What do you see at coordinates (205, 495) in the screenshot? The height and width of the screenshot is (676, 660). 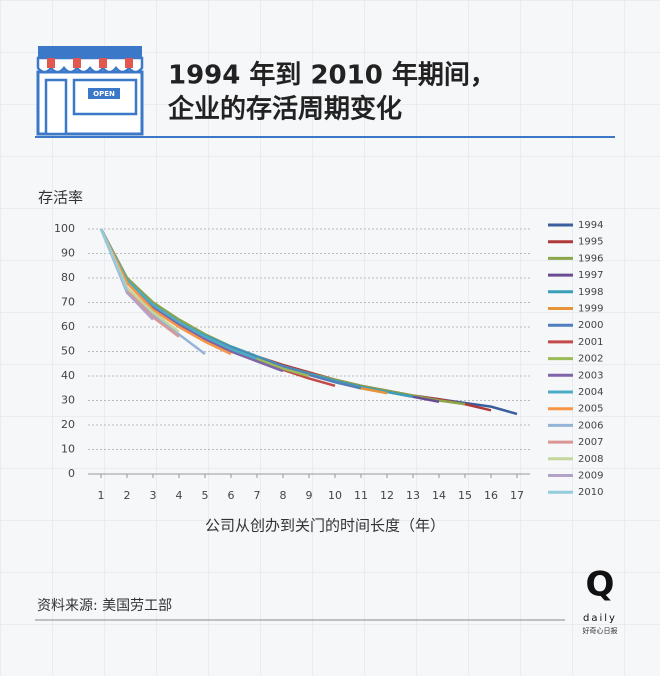 I see `x-tick-label: 5` at bounding box center [205, 495].